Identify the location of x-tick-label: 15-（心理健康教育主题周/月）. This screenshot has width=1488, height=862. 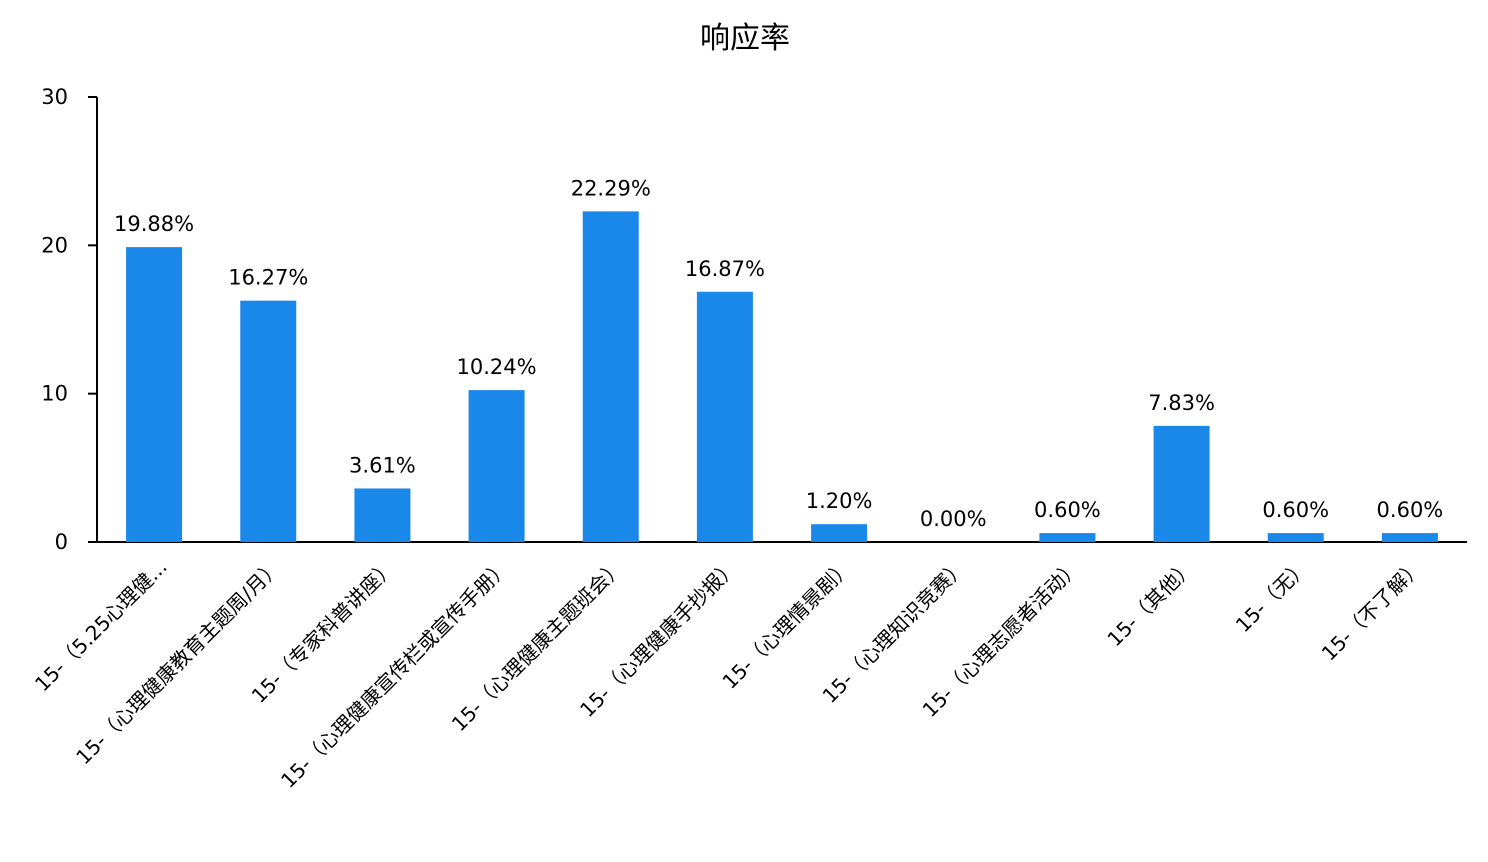
(178, 662).